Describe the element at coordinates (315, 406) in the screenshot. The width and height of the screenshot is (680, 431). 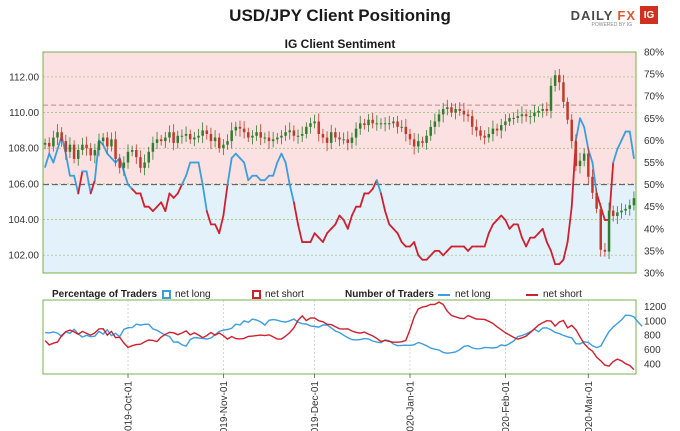
I see `x-tick-label: 2019-Dec-01` at that location.